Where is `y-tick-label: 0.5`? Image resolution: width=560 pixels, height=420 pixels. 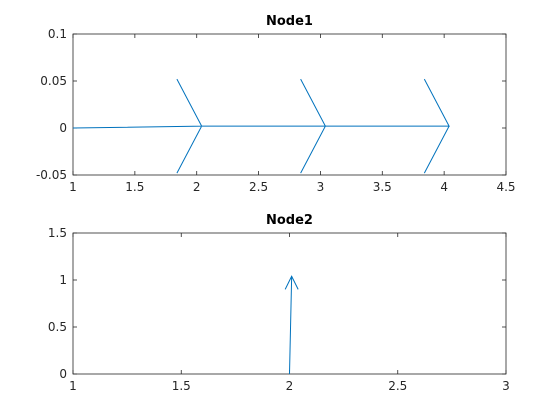 y-tick-label: 0.5 is located at coordinates (57, 327).